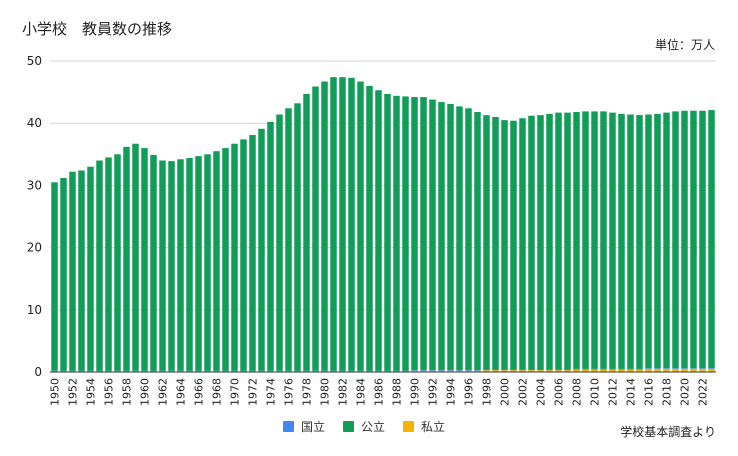 The image size is (738, 456). What do you see at coordinates (486, 242) in the screenshot?
I see `bar-1998-公立` at bounding box center [486, 242].